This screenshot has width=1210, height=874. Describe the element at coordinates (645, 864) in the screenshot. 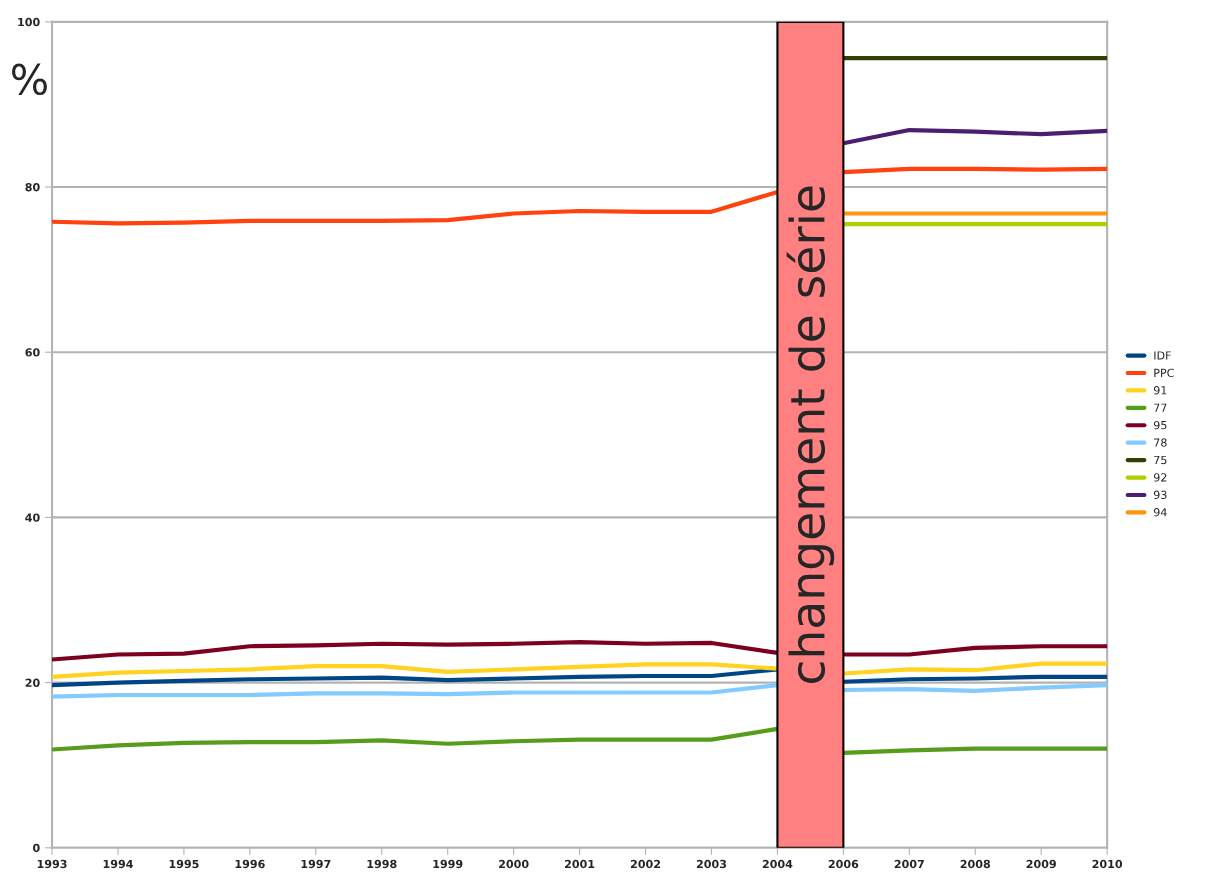

I see `x-tick-label: 2002` at that location.